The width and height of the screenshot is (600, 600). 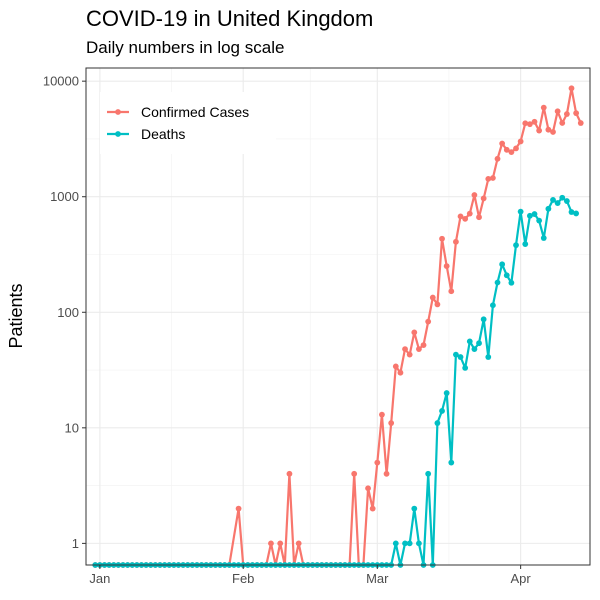 I want to click on x-axis: Jan Feb Mar Apr, so click(x=310, y=575).